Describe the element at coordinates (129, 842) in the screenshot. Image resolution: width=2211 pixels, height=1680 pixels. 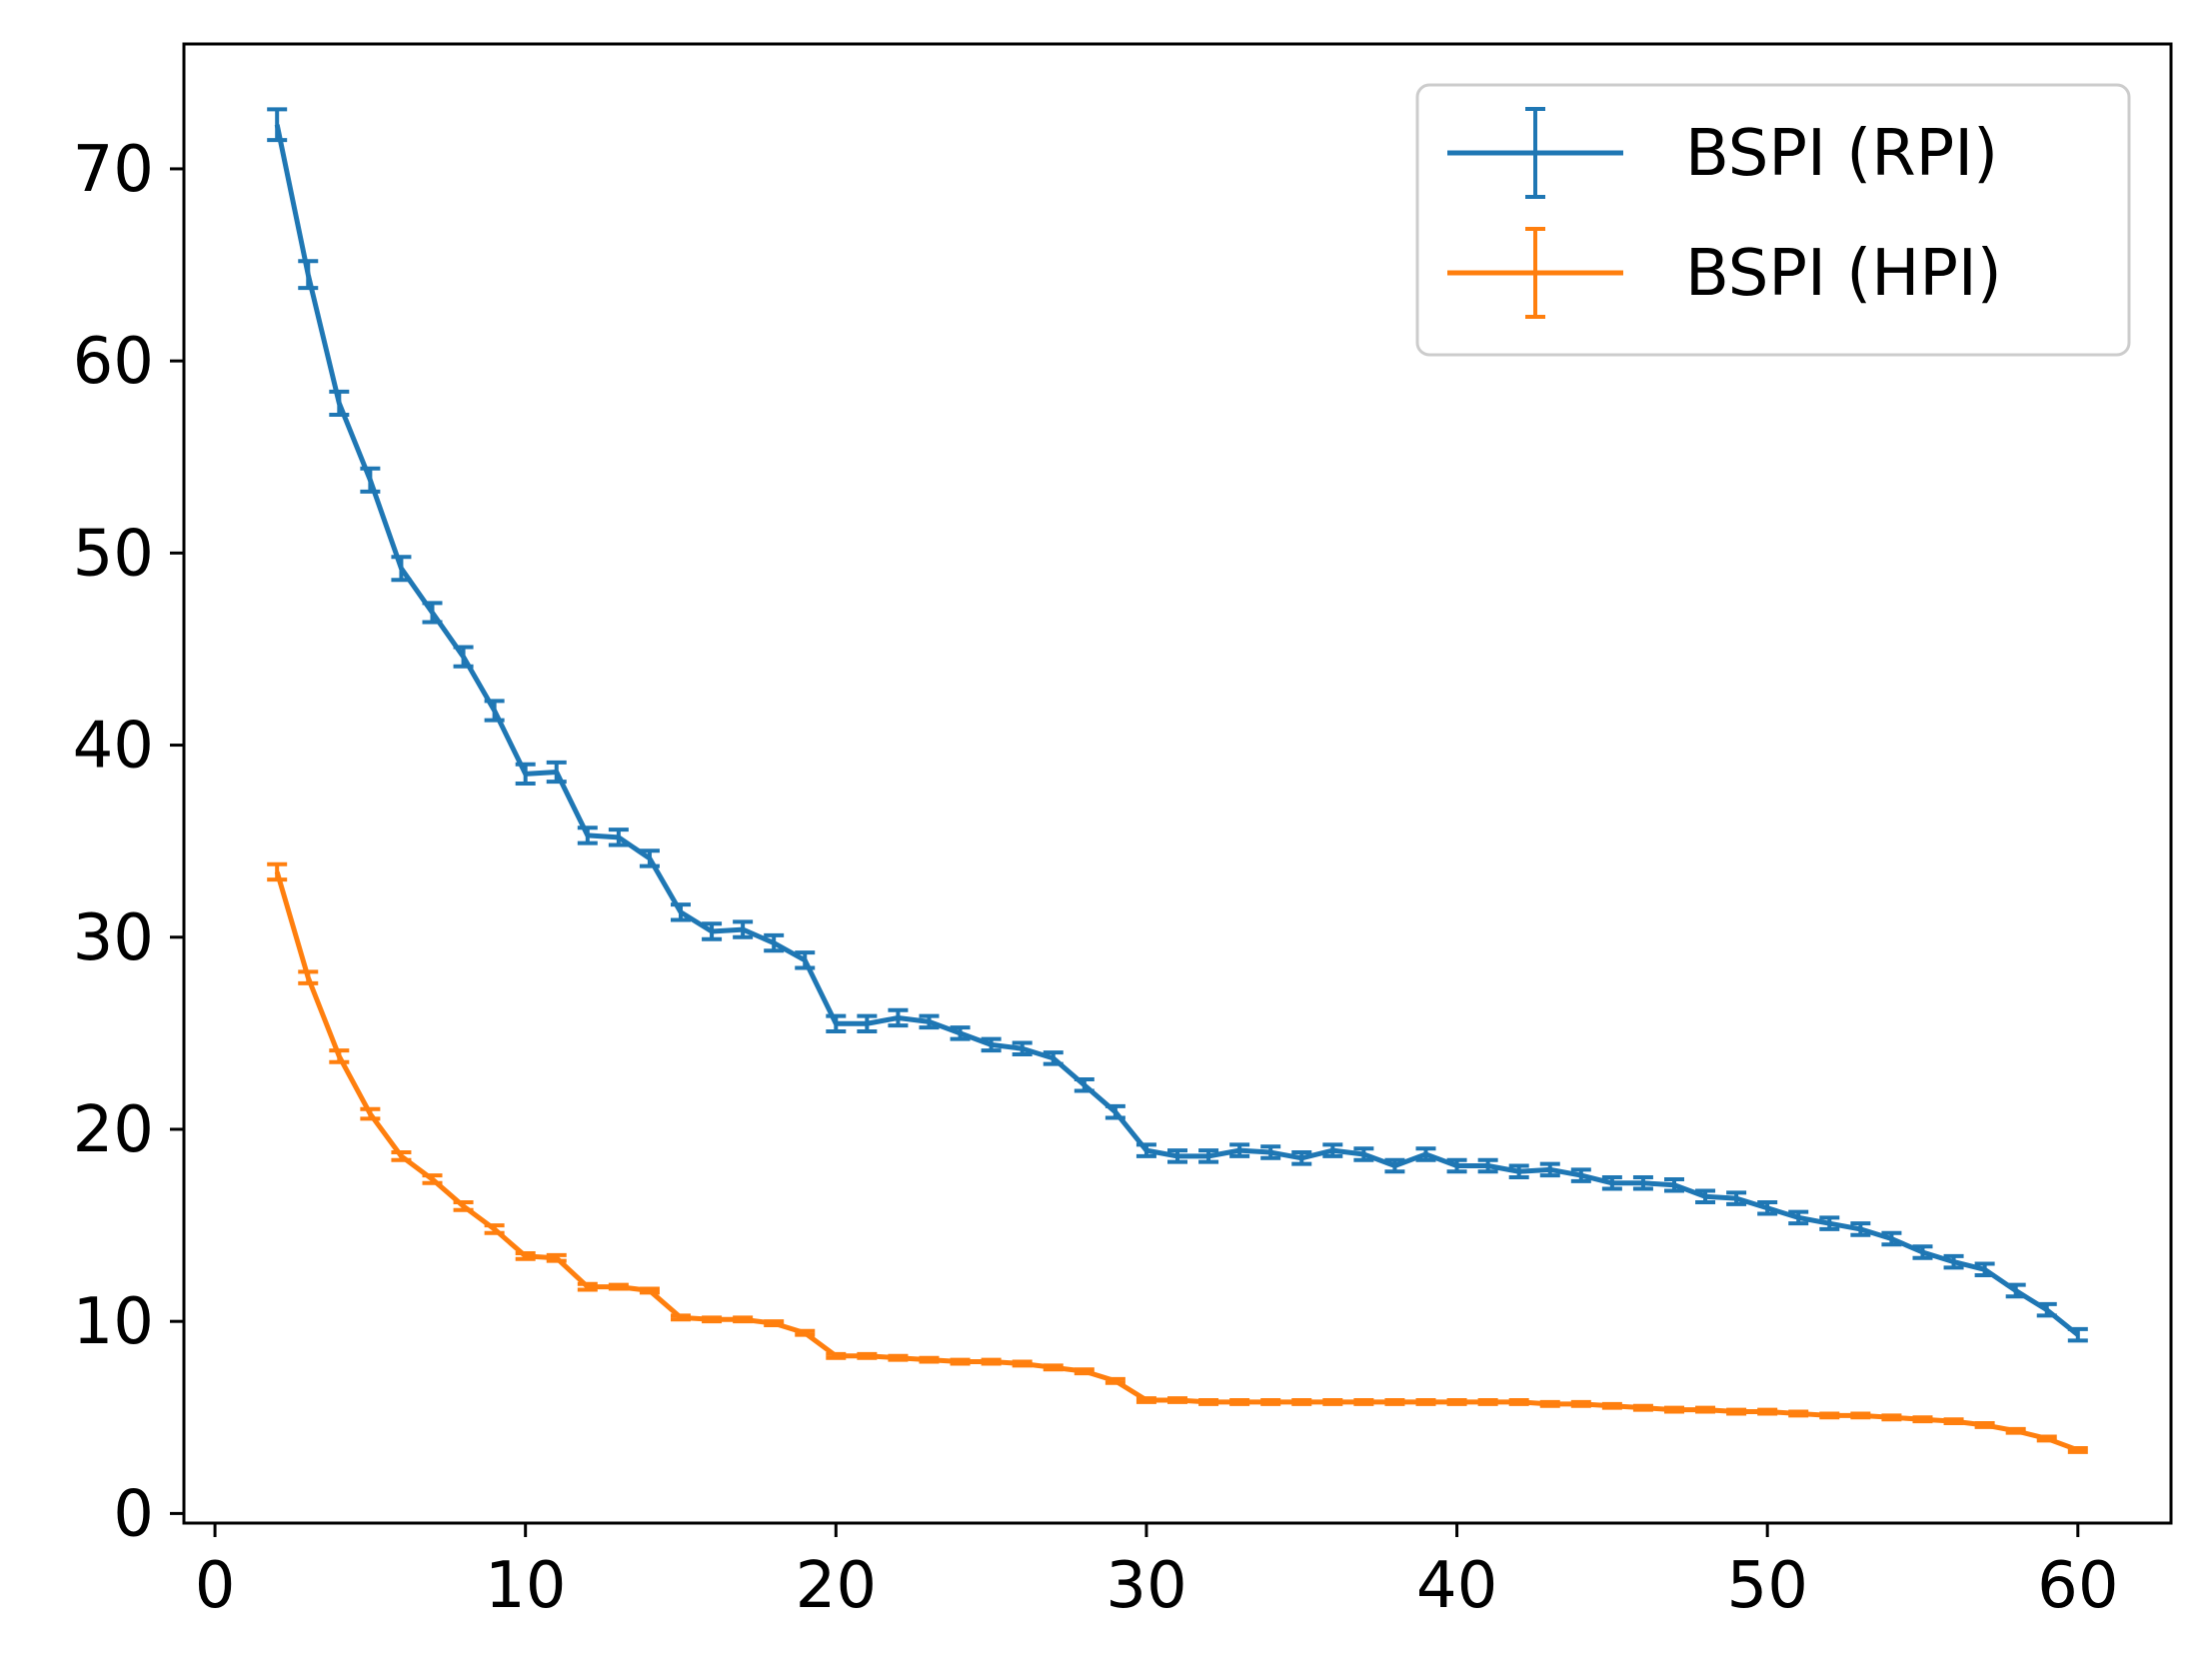
I see `y-axis: 0 10 20 30 40 50 60 70` at that location.